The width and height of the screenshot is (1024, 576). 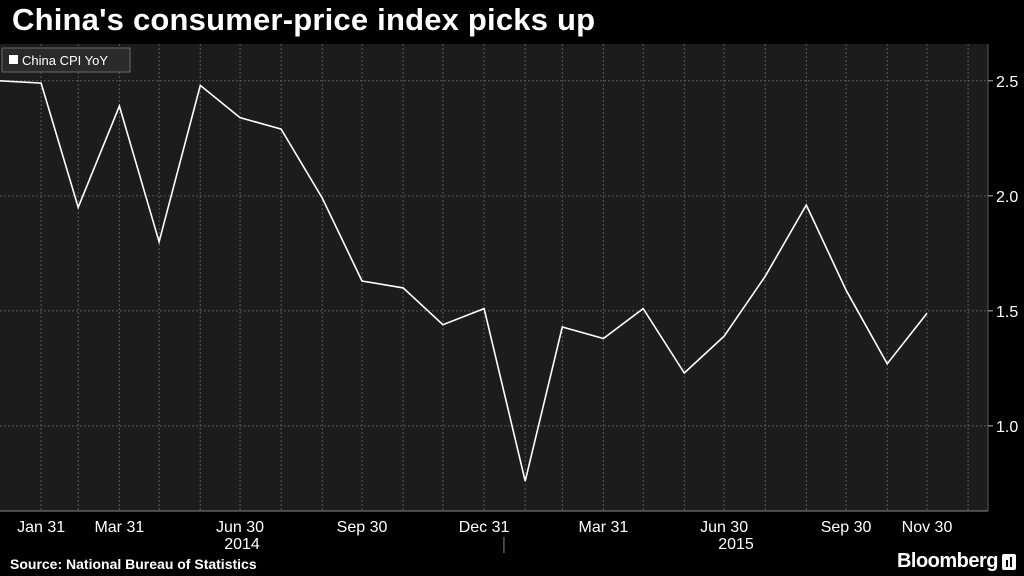 What do you see at coordinates (1007, 82) in the screenshot?
I see `y-tick-label: 2.5` at bounding box center [1007, 82].